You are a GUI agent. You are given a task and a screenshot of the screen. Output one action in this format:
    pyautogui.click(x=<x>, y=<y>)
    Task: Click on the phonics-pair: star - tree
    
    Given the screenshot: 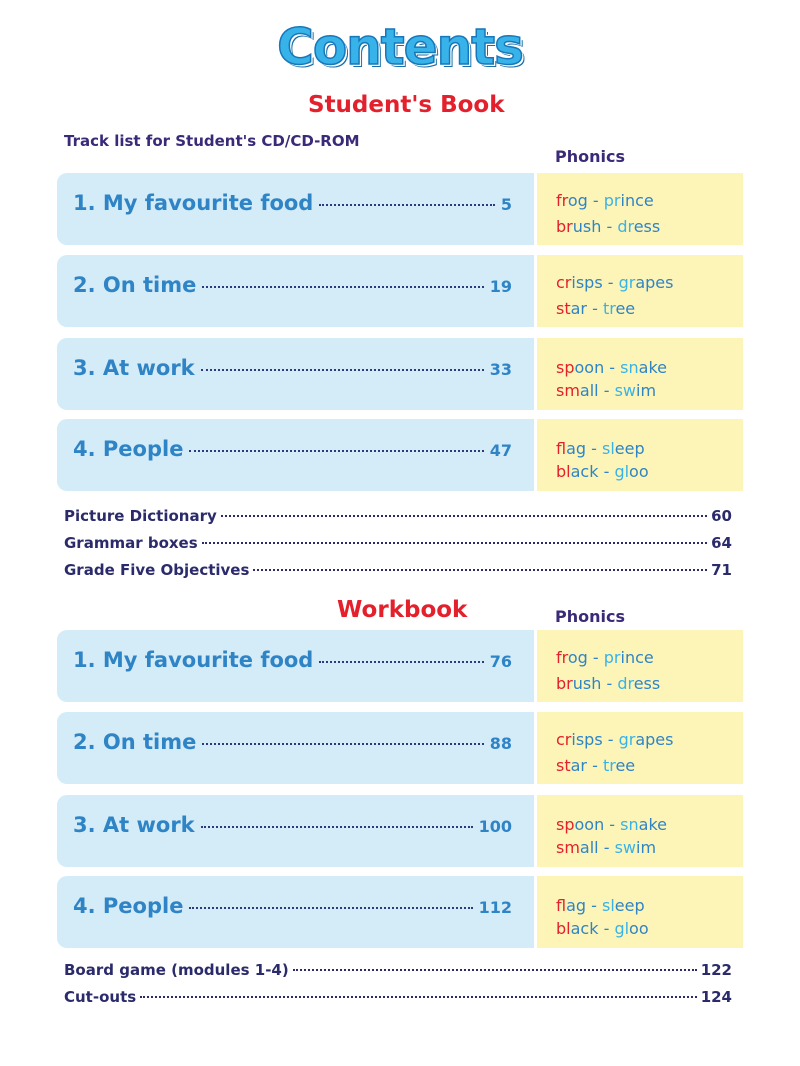 What is the action you would take?
    pyautogui.click(x=595, y=308)
    